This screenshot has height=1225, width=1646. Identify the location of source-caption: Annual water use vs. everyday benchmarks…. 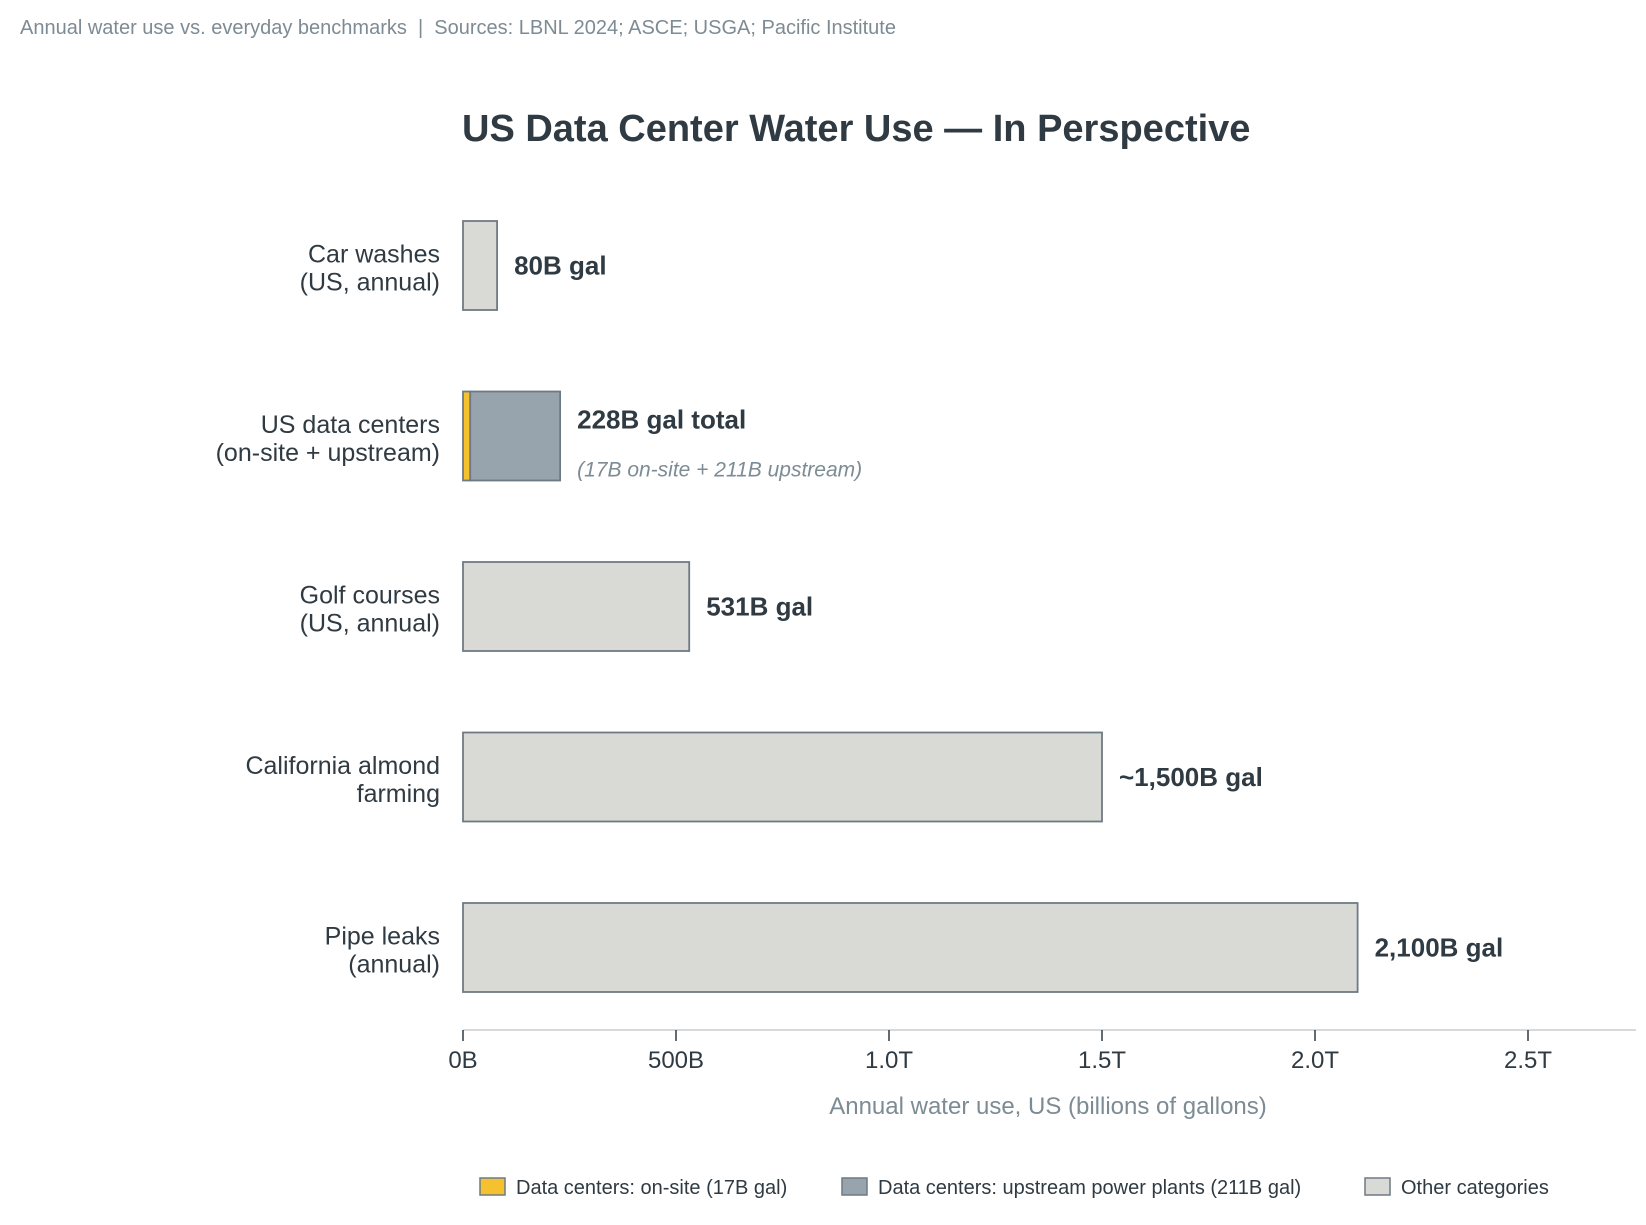
(458, 28).